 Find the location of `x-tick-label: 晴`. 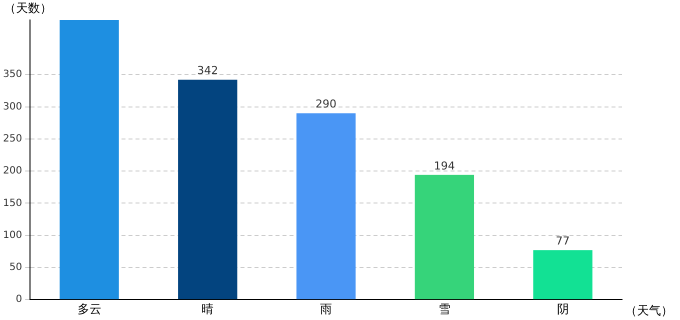

x-tick-label: 晴 is located at coordinates (208, 309).